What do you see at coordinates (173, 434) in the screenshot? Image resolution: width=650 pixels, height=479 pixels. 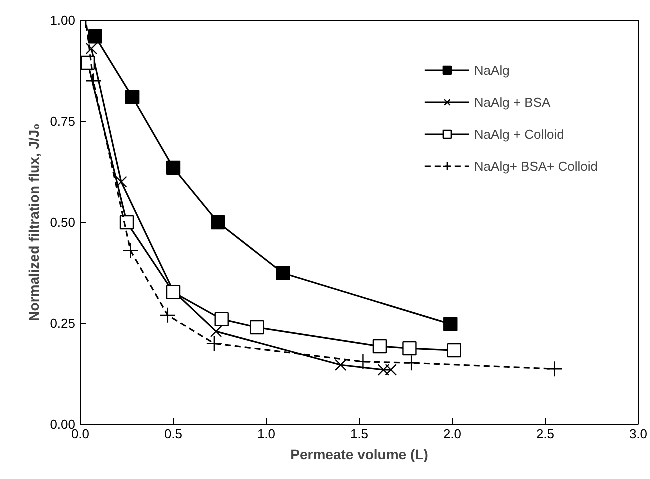 I see `x-tick-label: 0.5` at bounding box center [173, 434].